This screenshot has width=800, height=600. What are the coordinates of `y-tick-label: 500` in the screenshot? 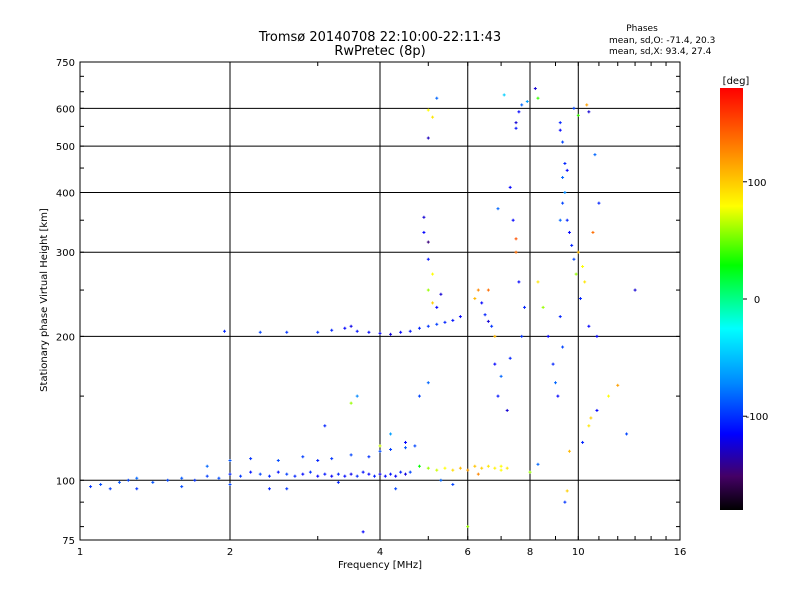 It's located at (65, 147).